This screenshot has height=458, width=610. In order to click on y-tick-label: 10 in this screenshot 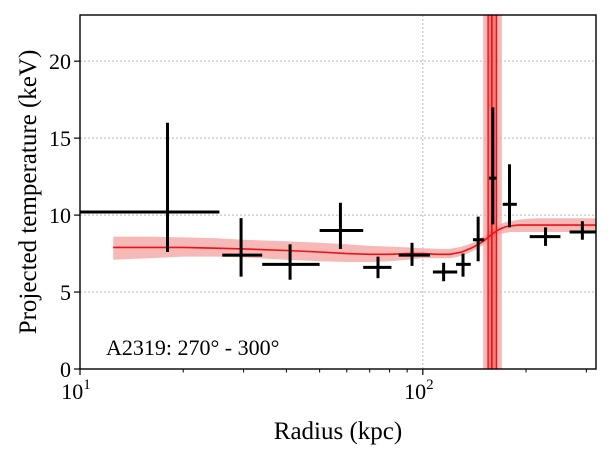, I will do `click(60, 215)`.